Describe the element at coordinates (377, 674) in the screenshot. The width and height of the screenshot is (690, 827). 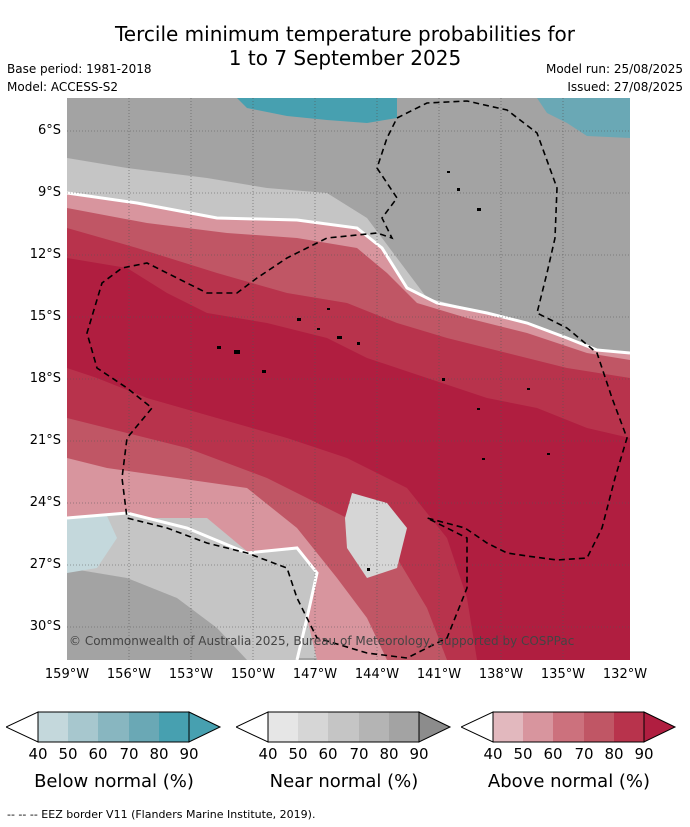
I see `lon-tick: 144°W` at that location.